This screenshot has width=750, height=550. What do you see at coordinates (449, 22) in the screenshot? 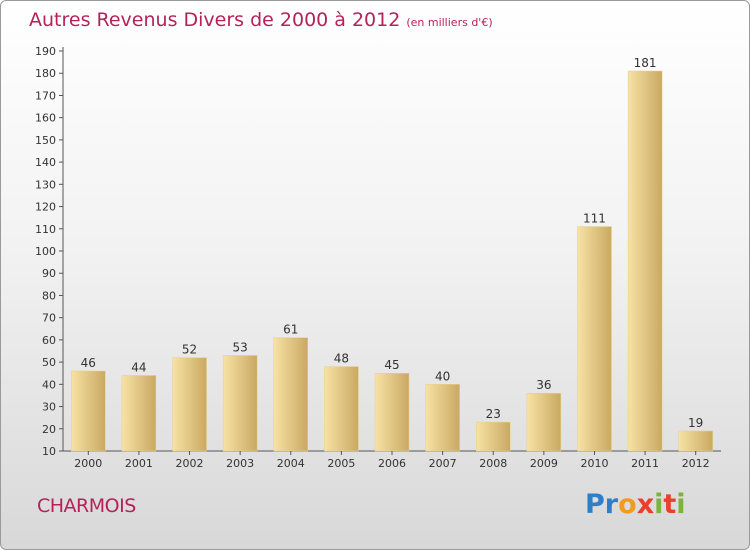
I see `chart-subtitle: (en milliers d'€)` at bounding box center [449, 22].